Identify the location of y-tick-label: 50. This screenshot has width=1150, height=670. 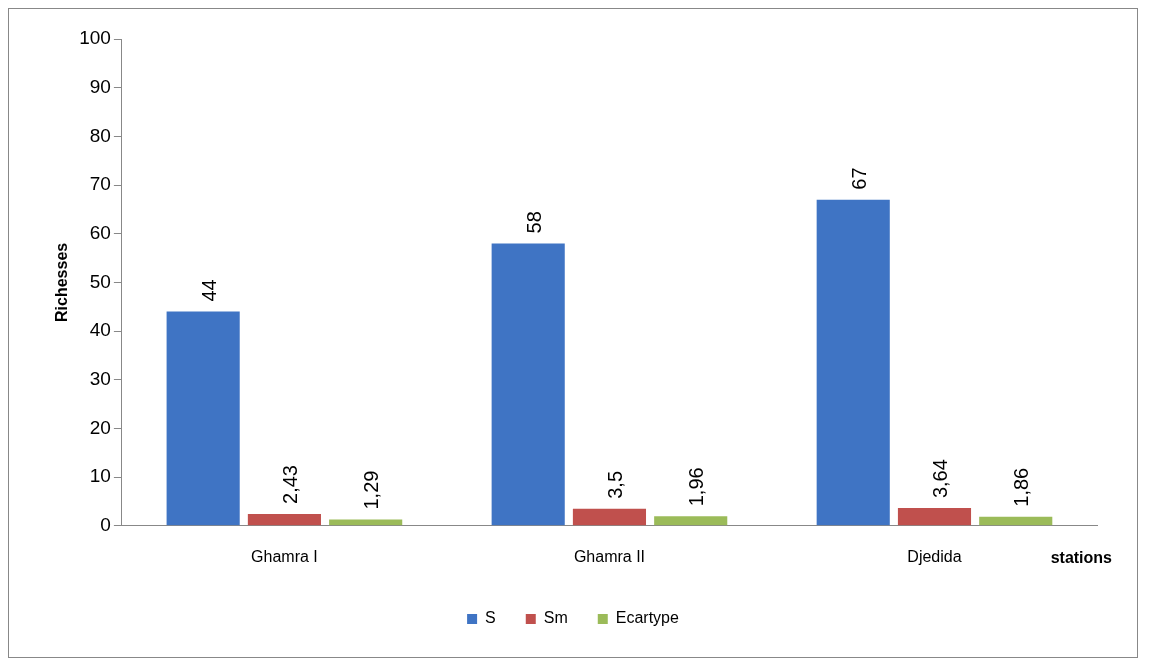
(100, 281).